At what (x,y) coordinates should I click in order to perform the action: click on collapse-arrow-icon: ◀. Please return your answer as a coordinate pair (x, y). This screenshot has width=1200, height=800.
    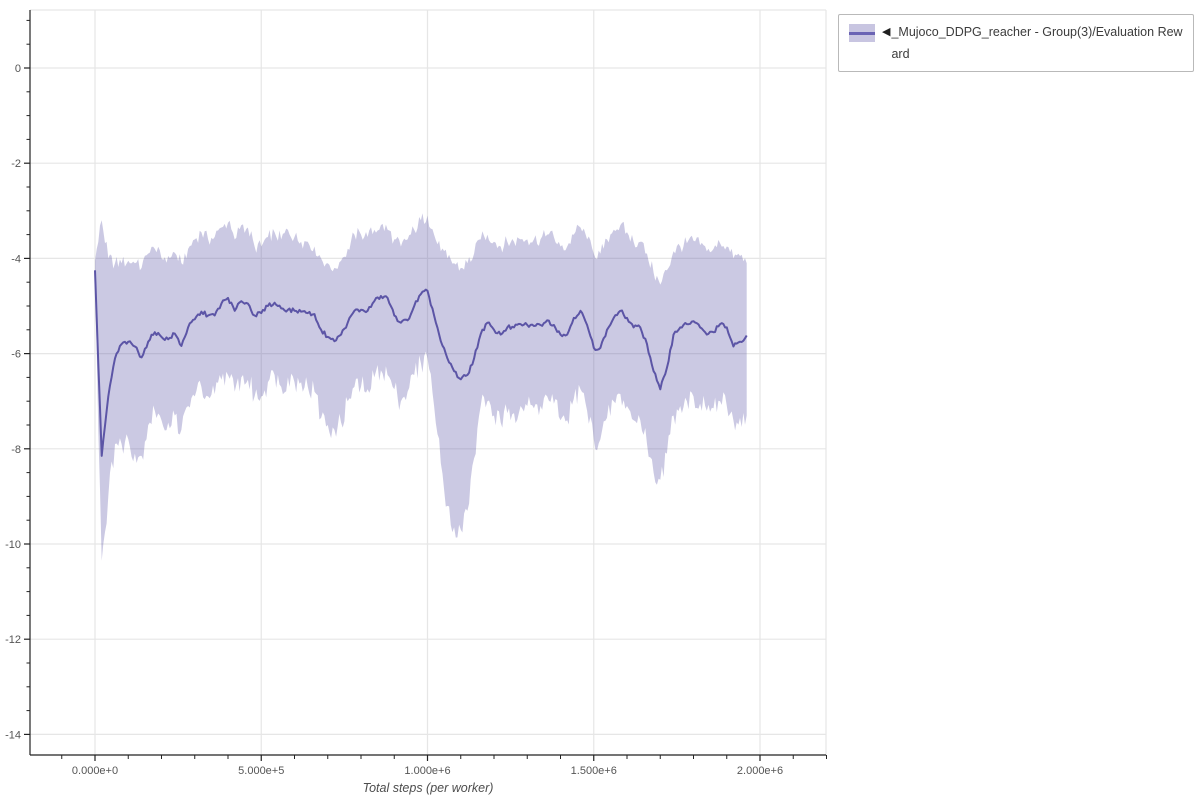
    Looking at the image, I should click on (886, 32).